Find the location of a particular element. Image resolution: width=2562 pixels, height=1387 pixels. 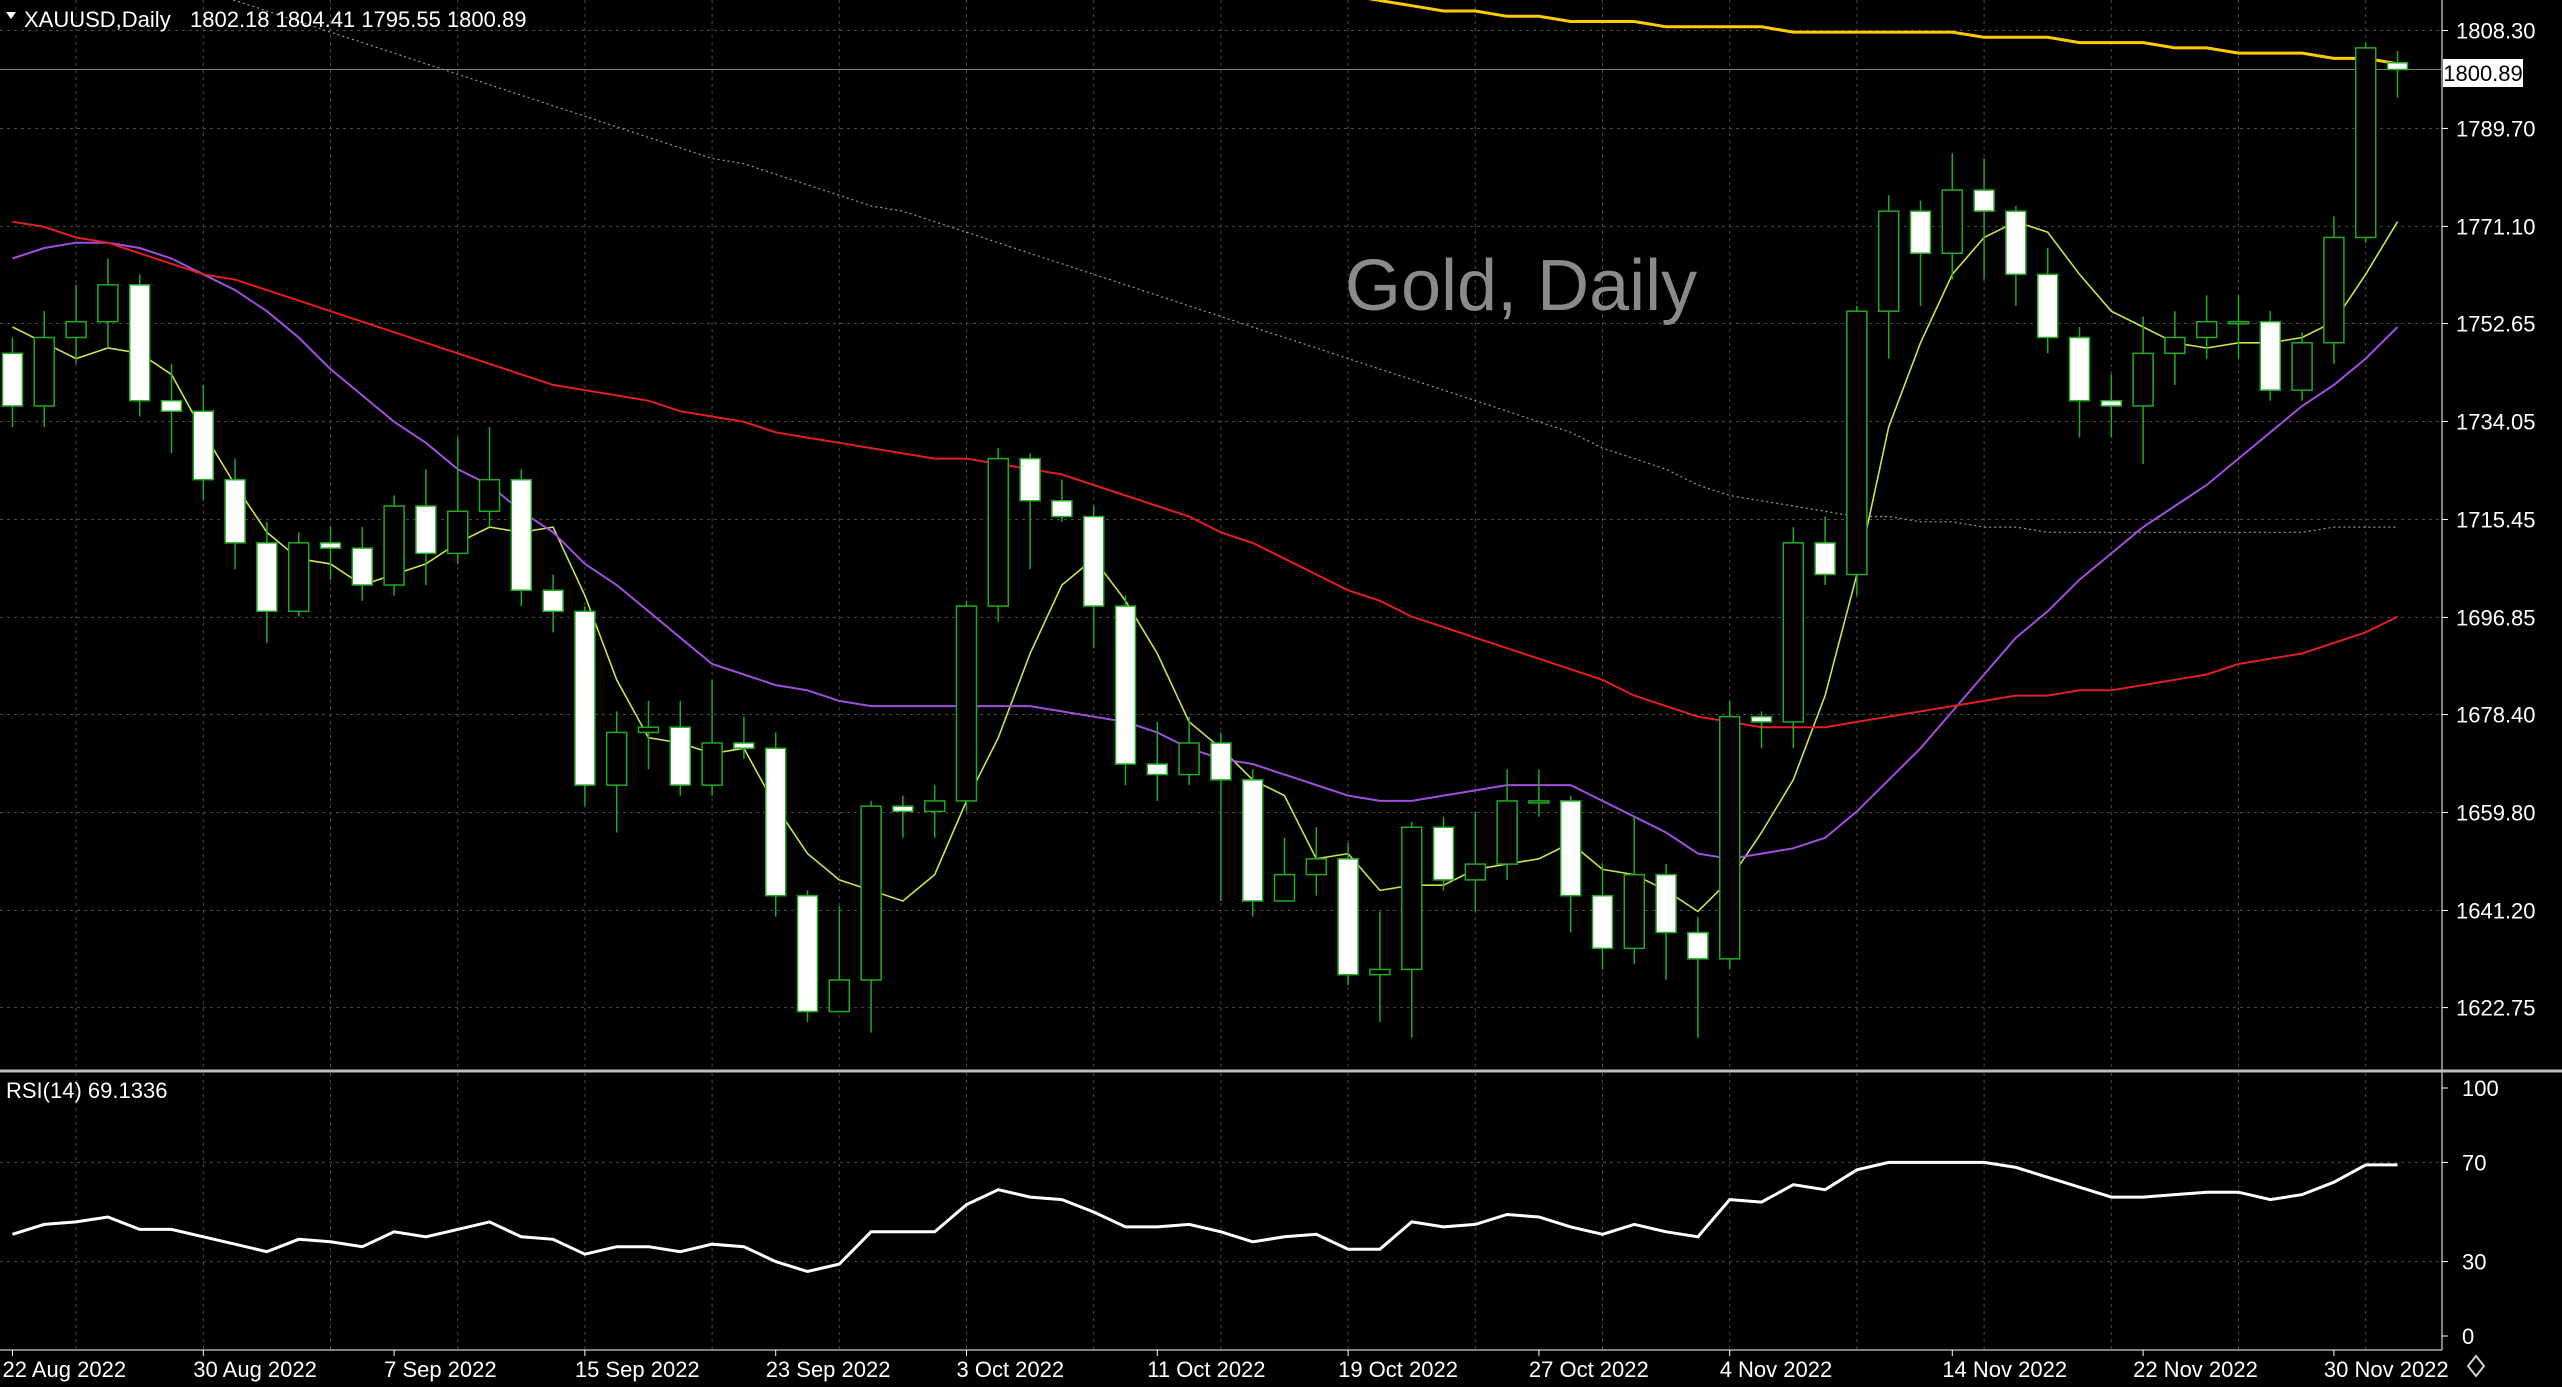

current-price-tag is located at coordinates (2483, 73).